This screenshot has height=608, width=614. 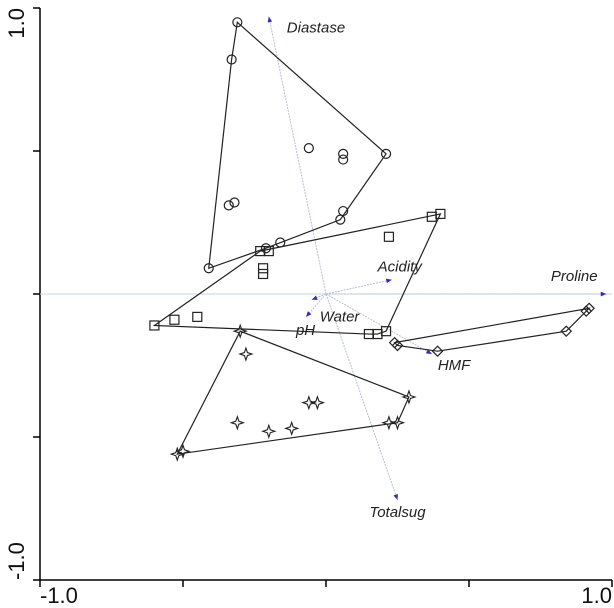 What do you see at coordinates (59, 595) in the screenshot?
I see `x-tick-label: -1.0` at bounding box center [59, 595].